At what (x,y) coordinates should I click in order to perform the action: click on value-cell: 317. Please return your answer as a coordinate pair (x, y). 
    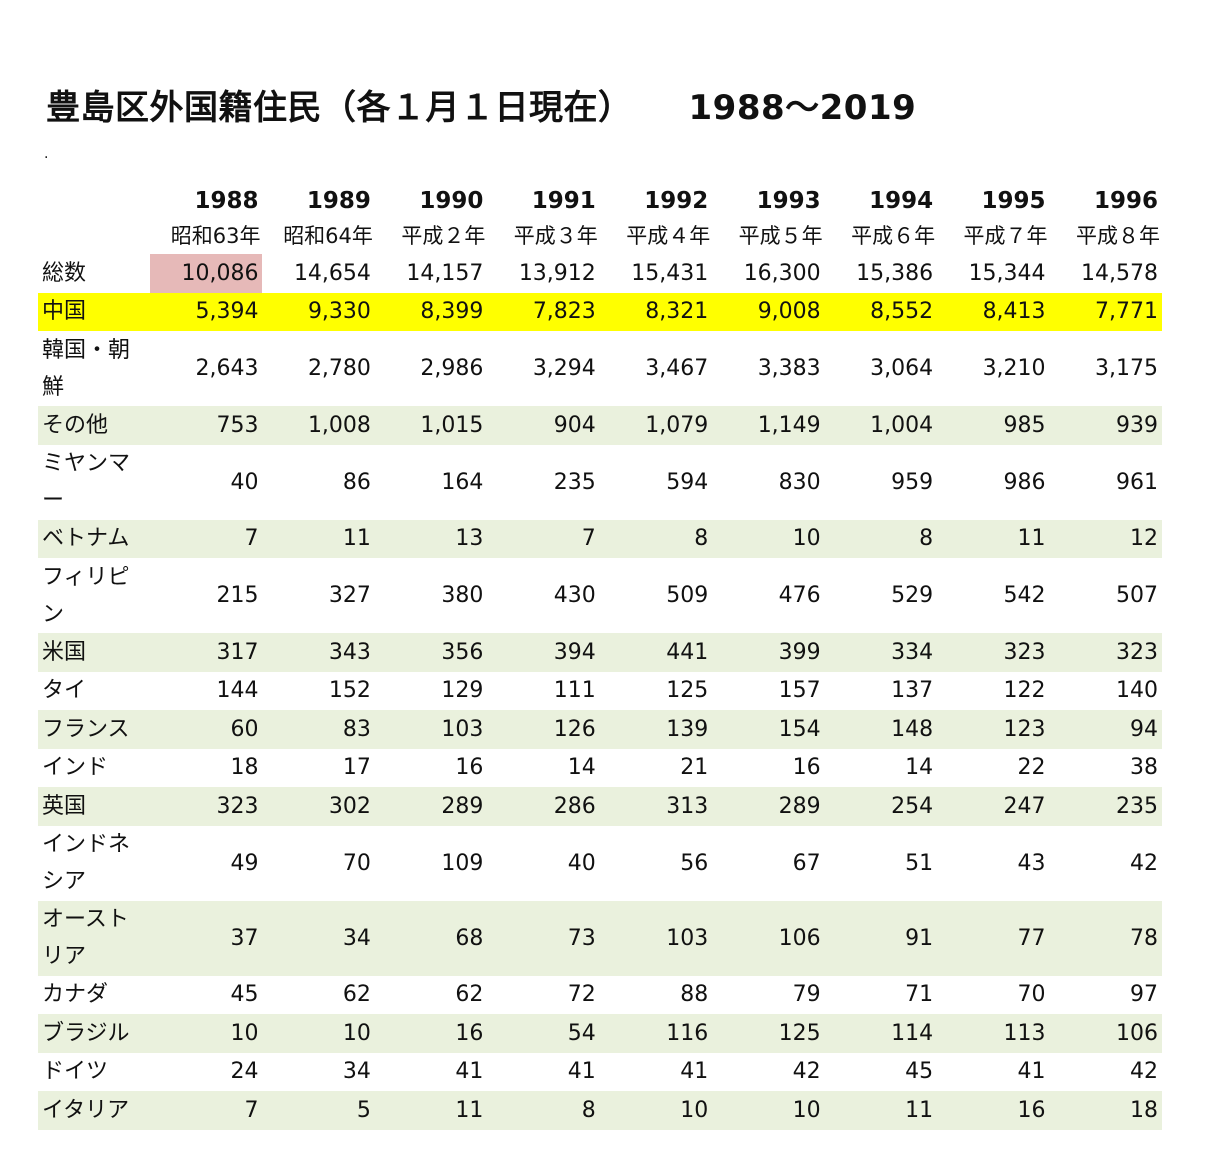
    Looking at the image, I should click on (206, 652).